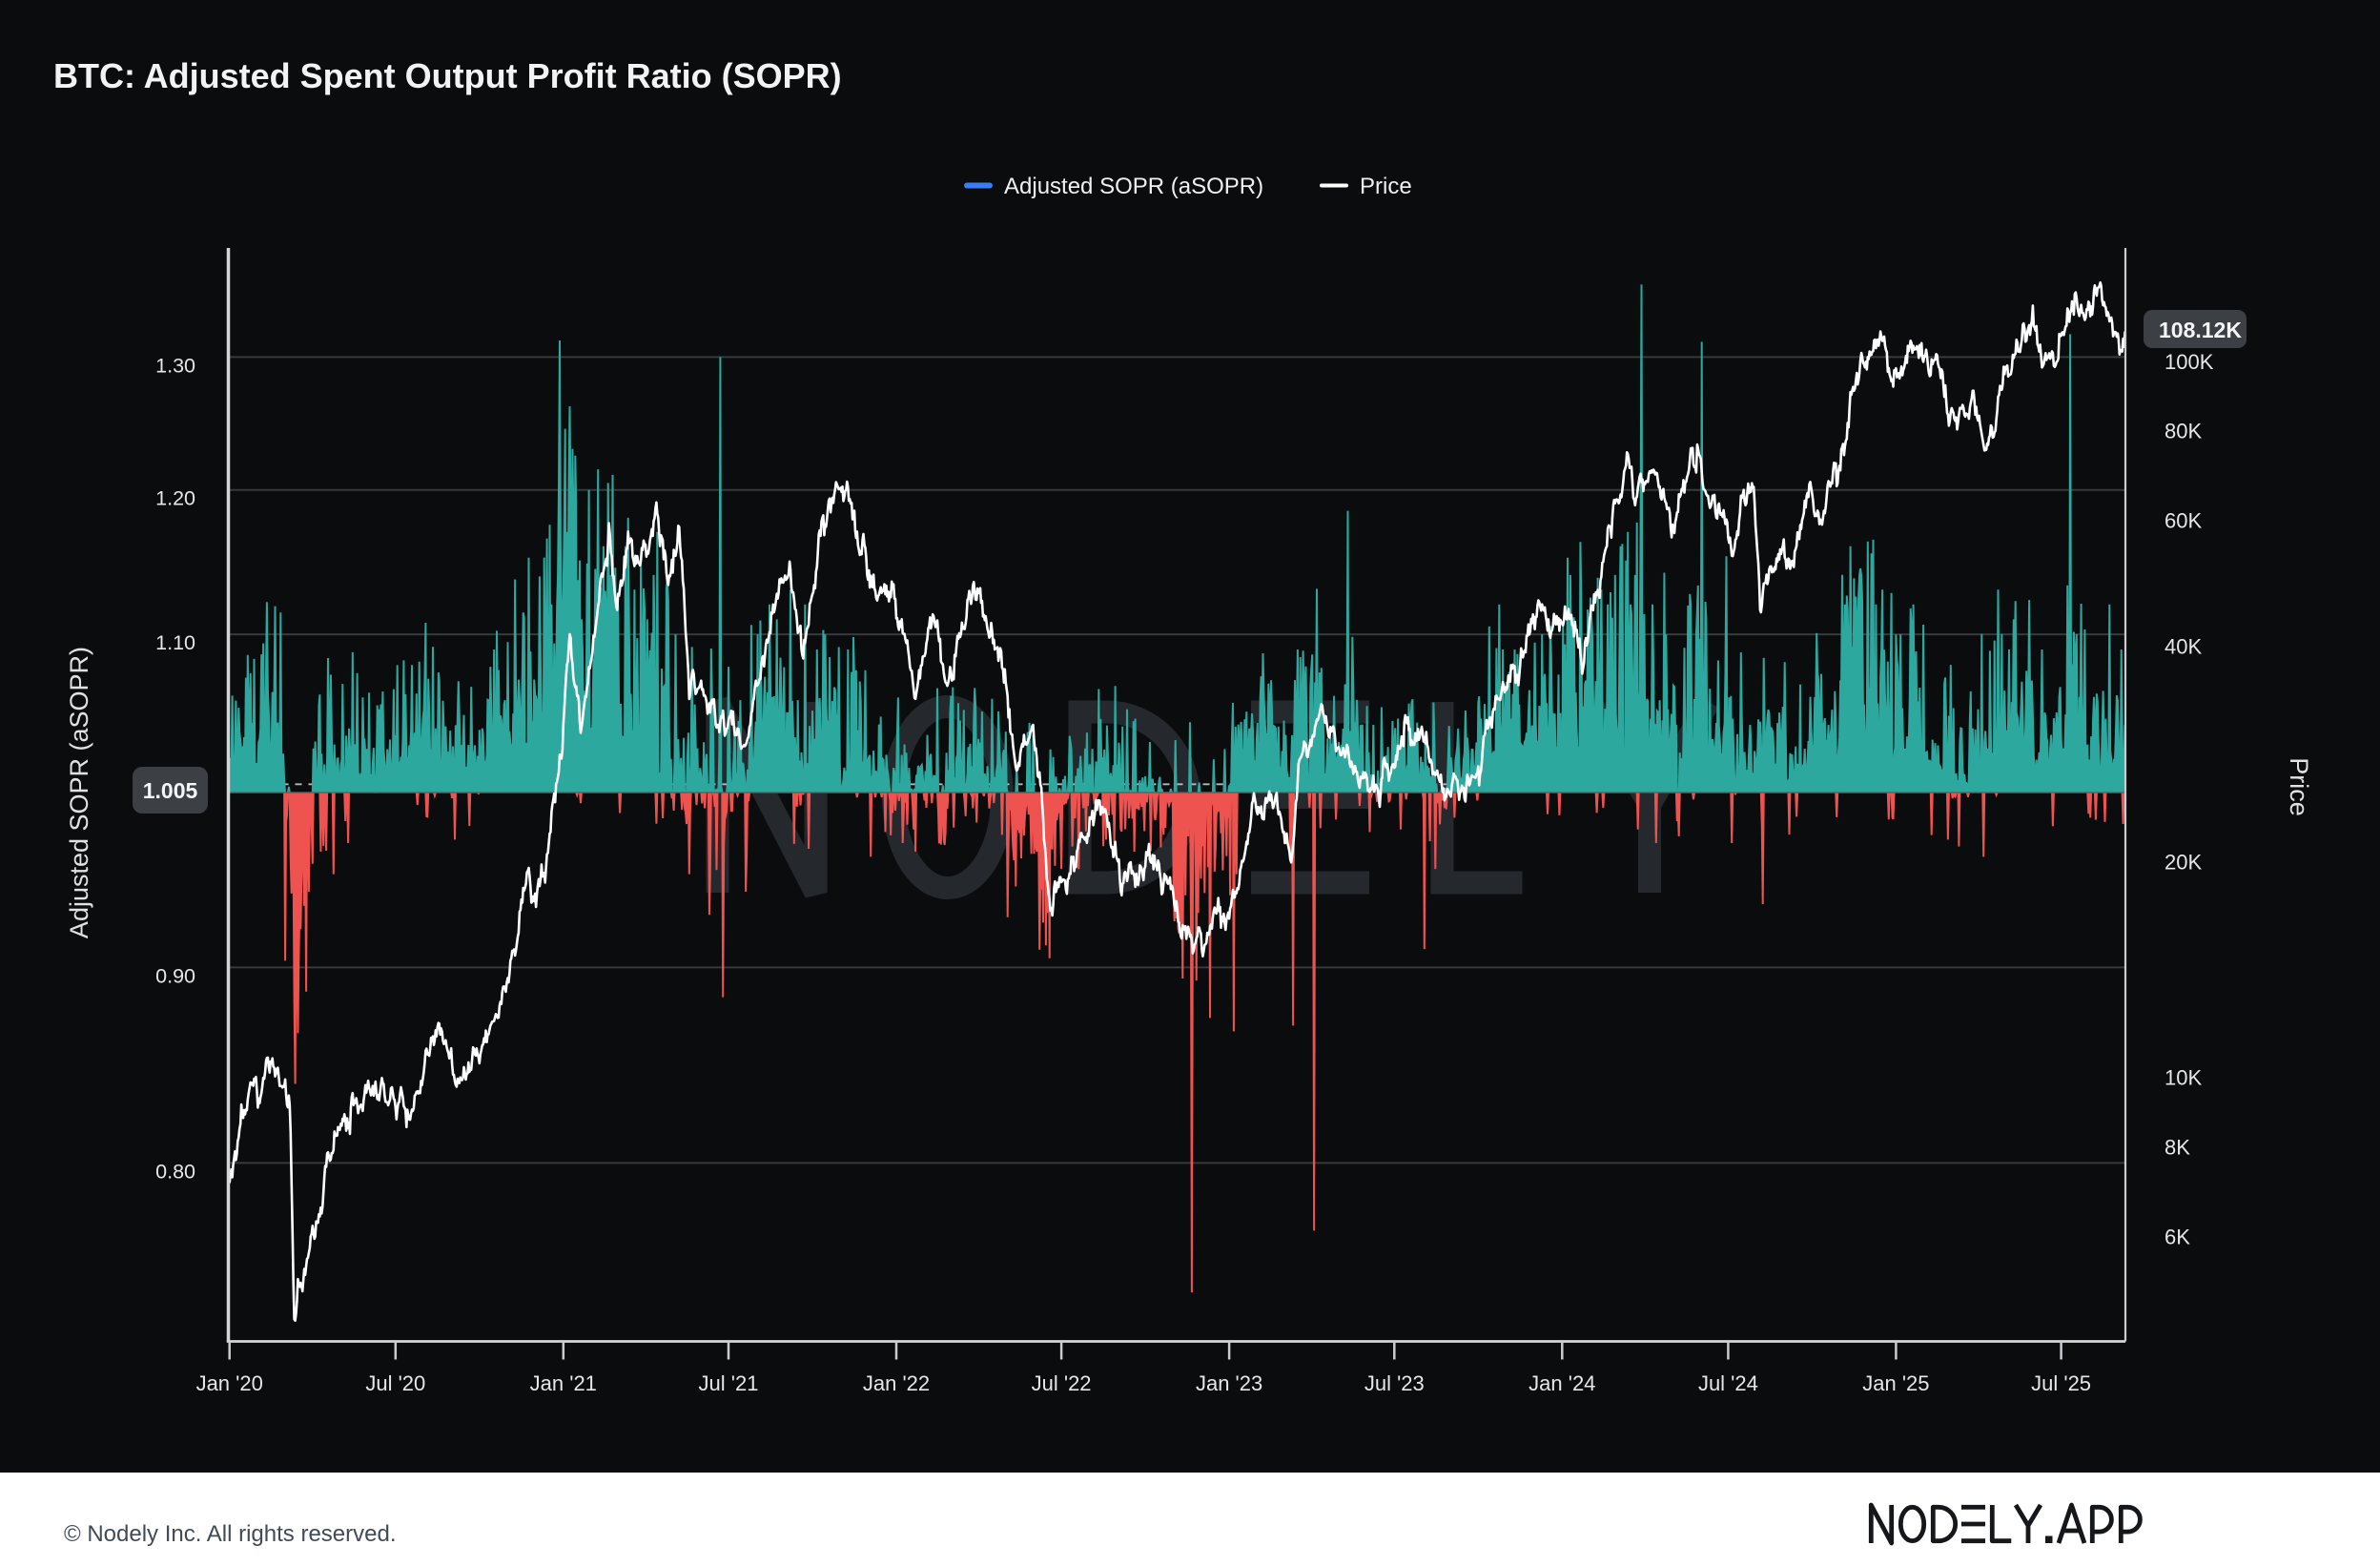 This screenshot has width=2380, height=1566. What do you see at coordinates (175, 642) in the screenshot?
I see `svg-text: 1.10` at bounding box center [175, 642].